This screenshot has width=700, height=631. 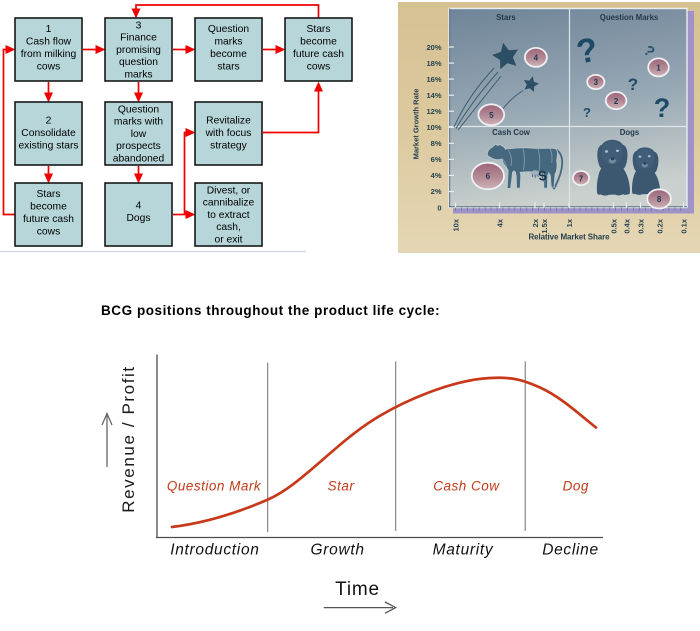 I want to click on svg-text: 16%, so click(x=433, y=79).